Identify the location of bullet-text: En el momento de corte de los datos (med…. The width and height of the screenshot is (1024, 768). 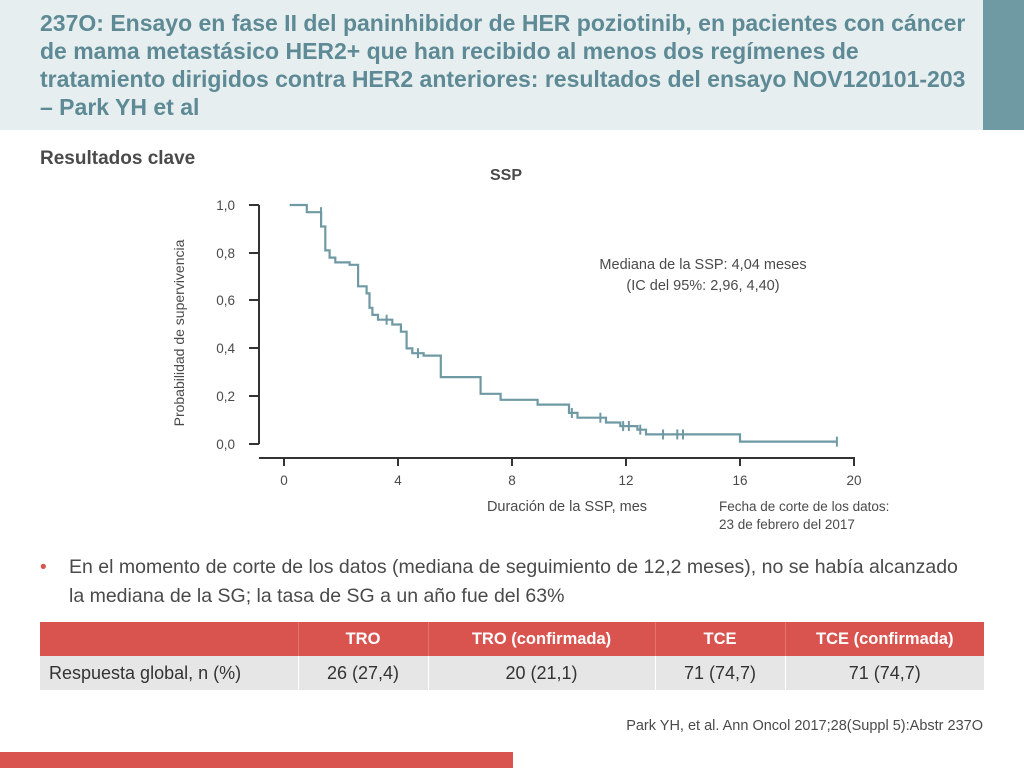
(513, 581).